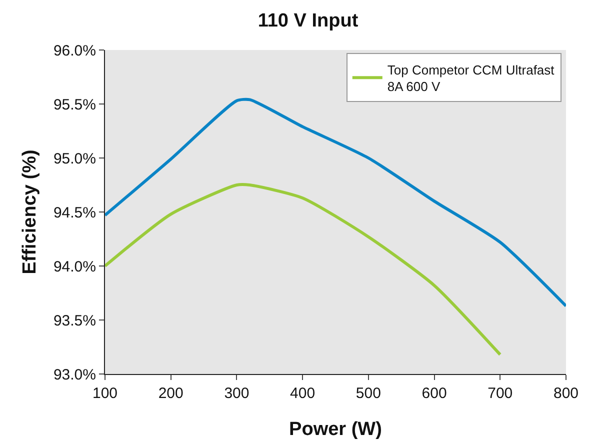 The width and height of the screenshot is (616, 444). Describe the element at coordinates (308, 21) in the screenshot. I see `chart-title: 110 V Input` at that location.